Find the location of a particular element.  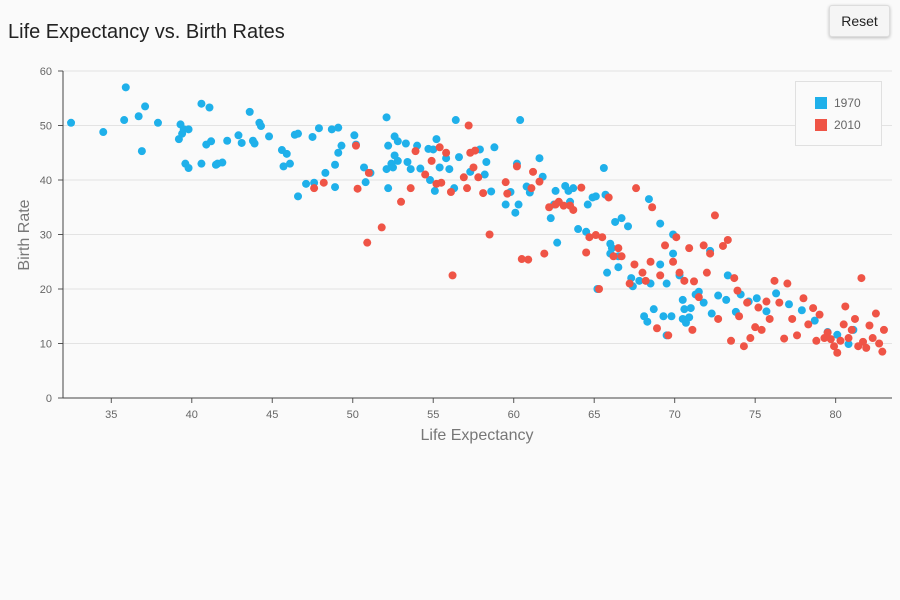

legend-label-2010: 2010 is located at coordinates (847, 125).